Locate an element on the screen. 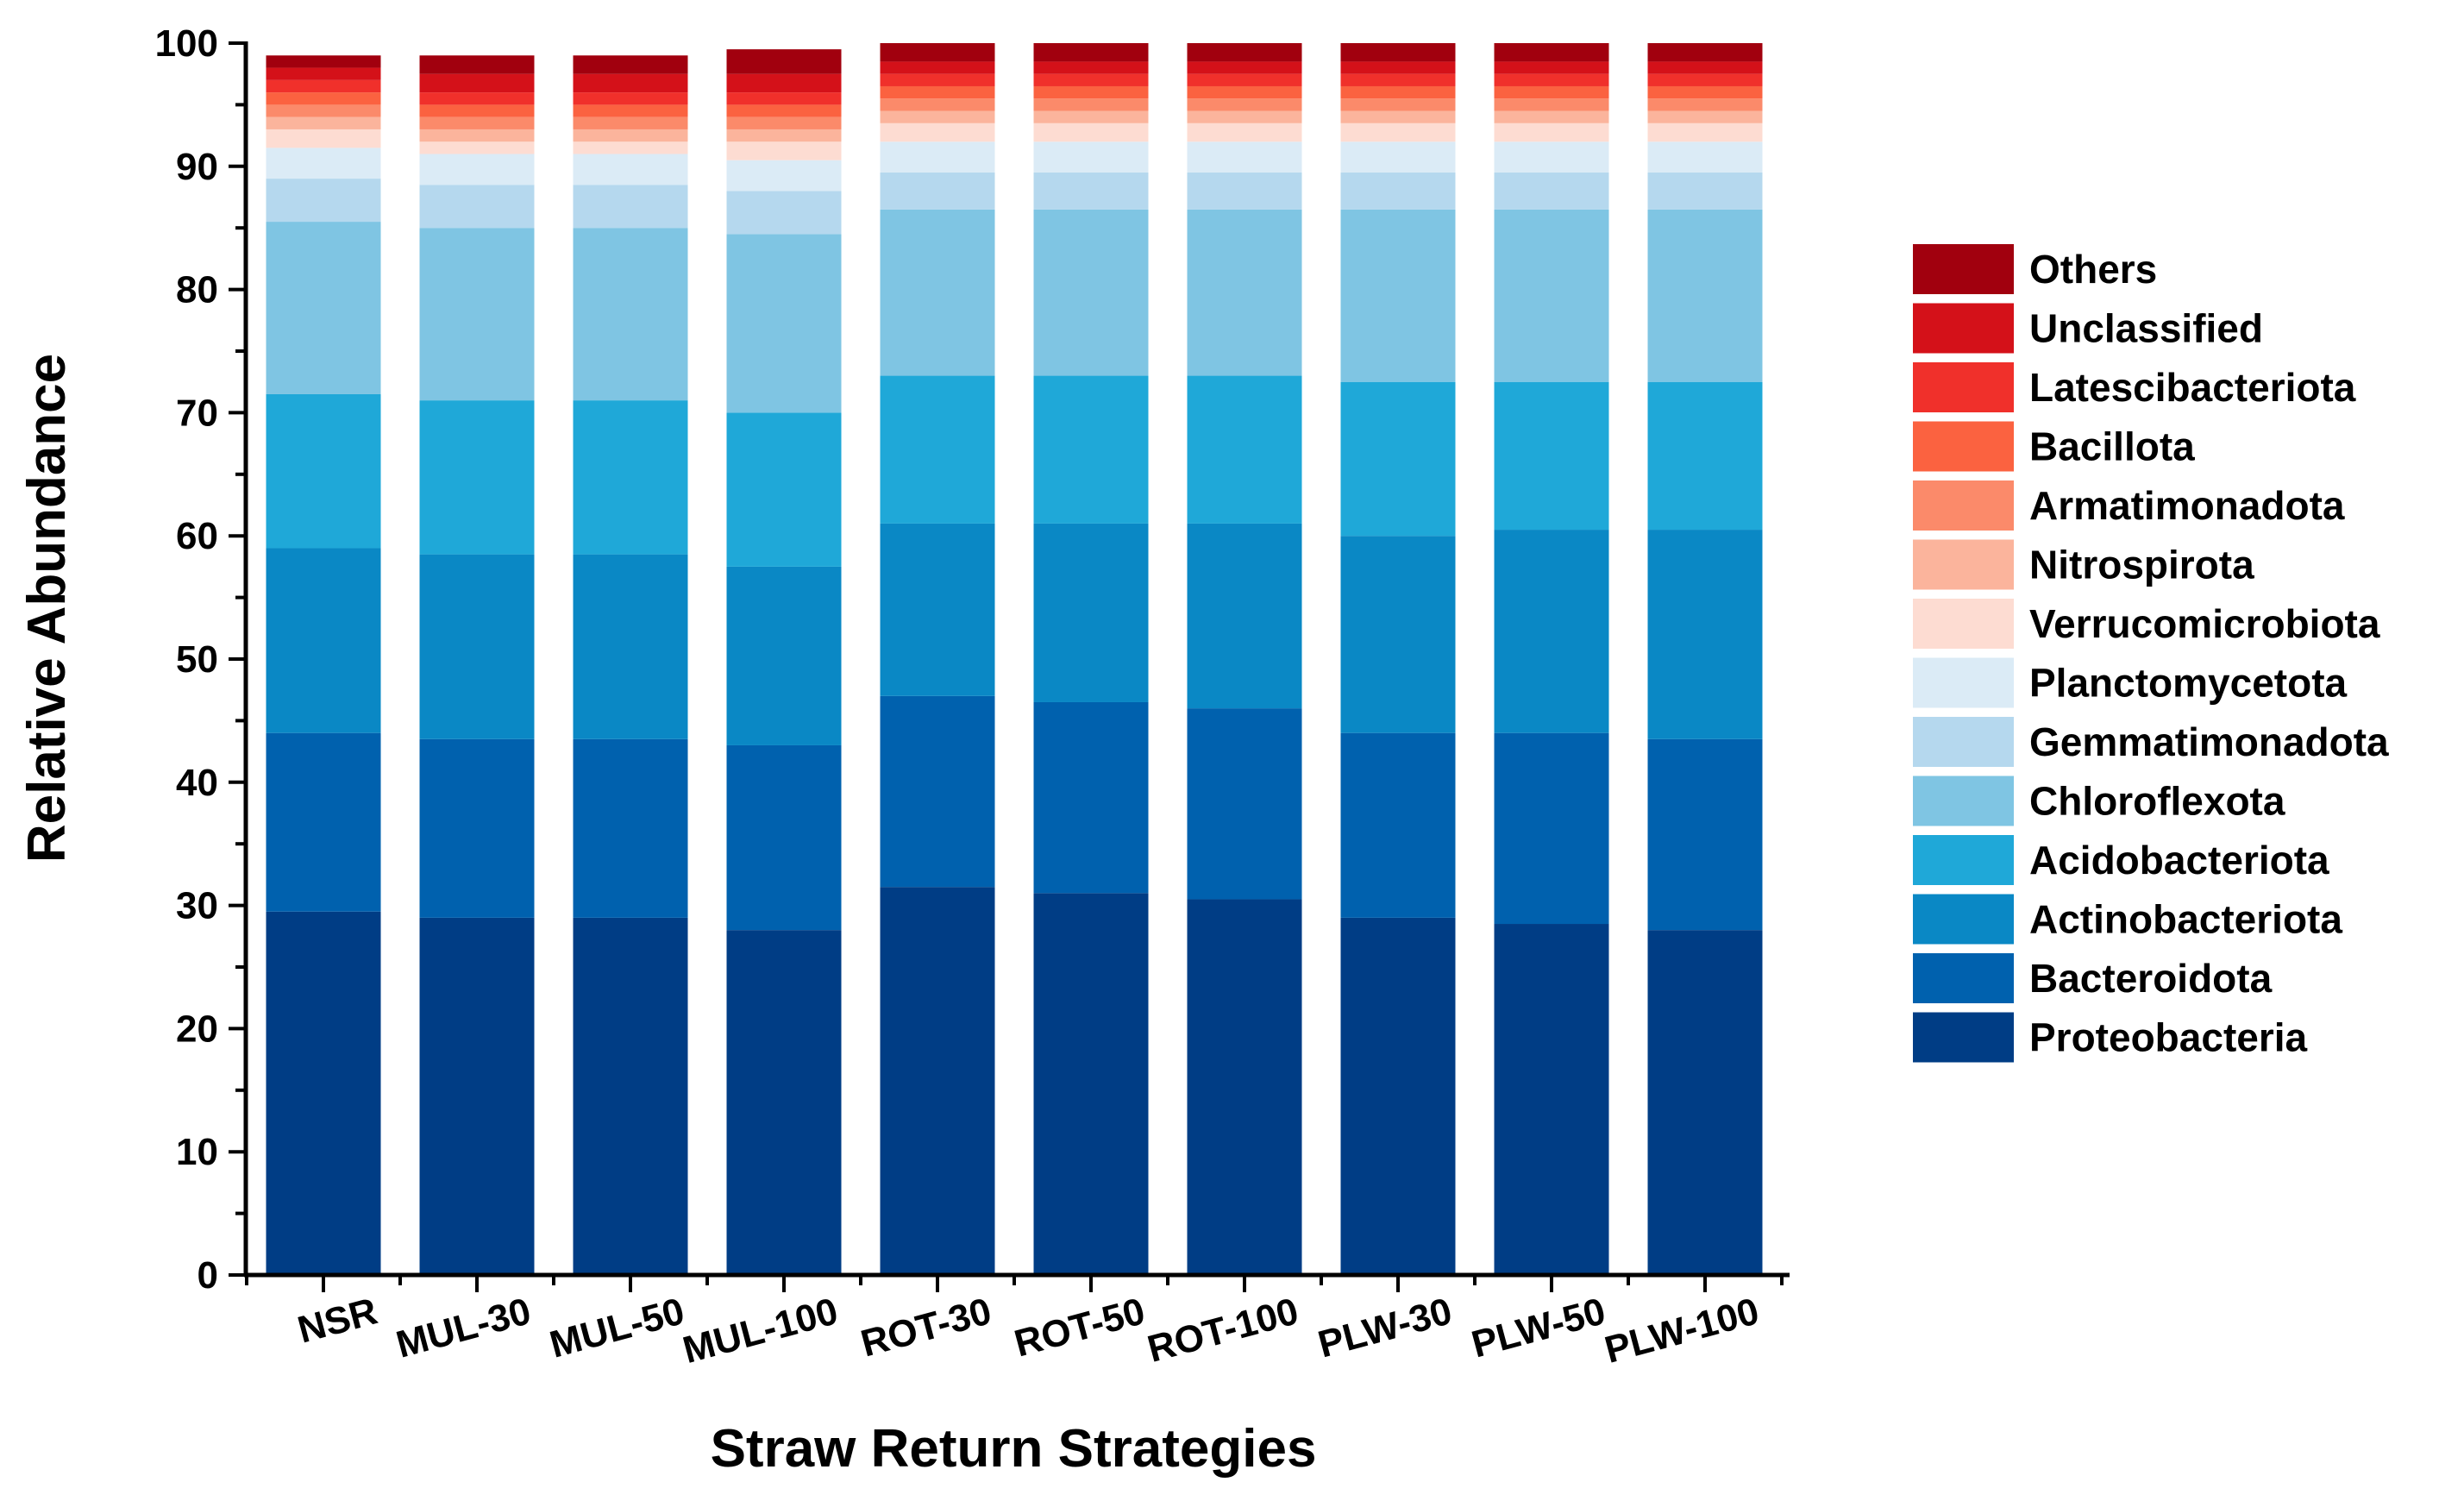 This screenshot has width=2464, height=1501. legend-item-latescibacteriota: Latescibacteriota is located at coordinates (2134, 387).